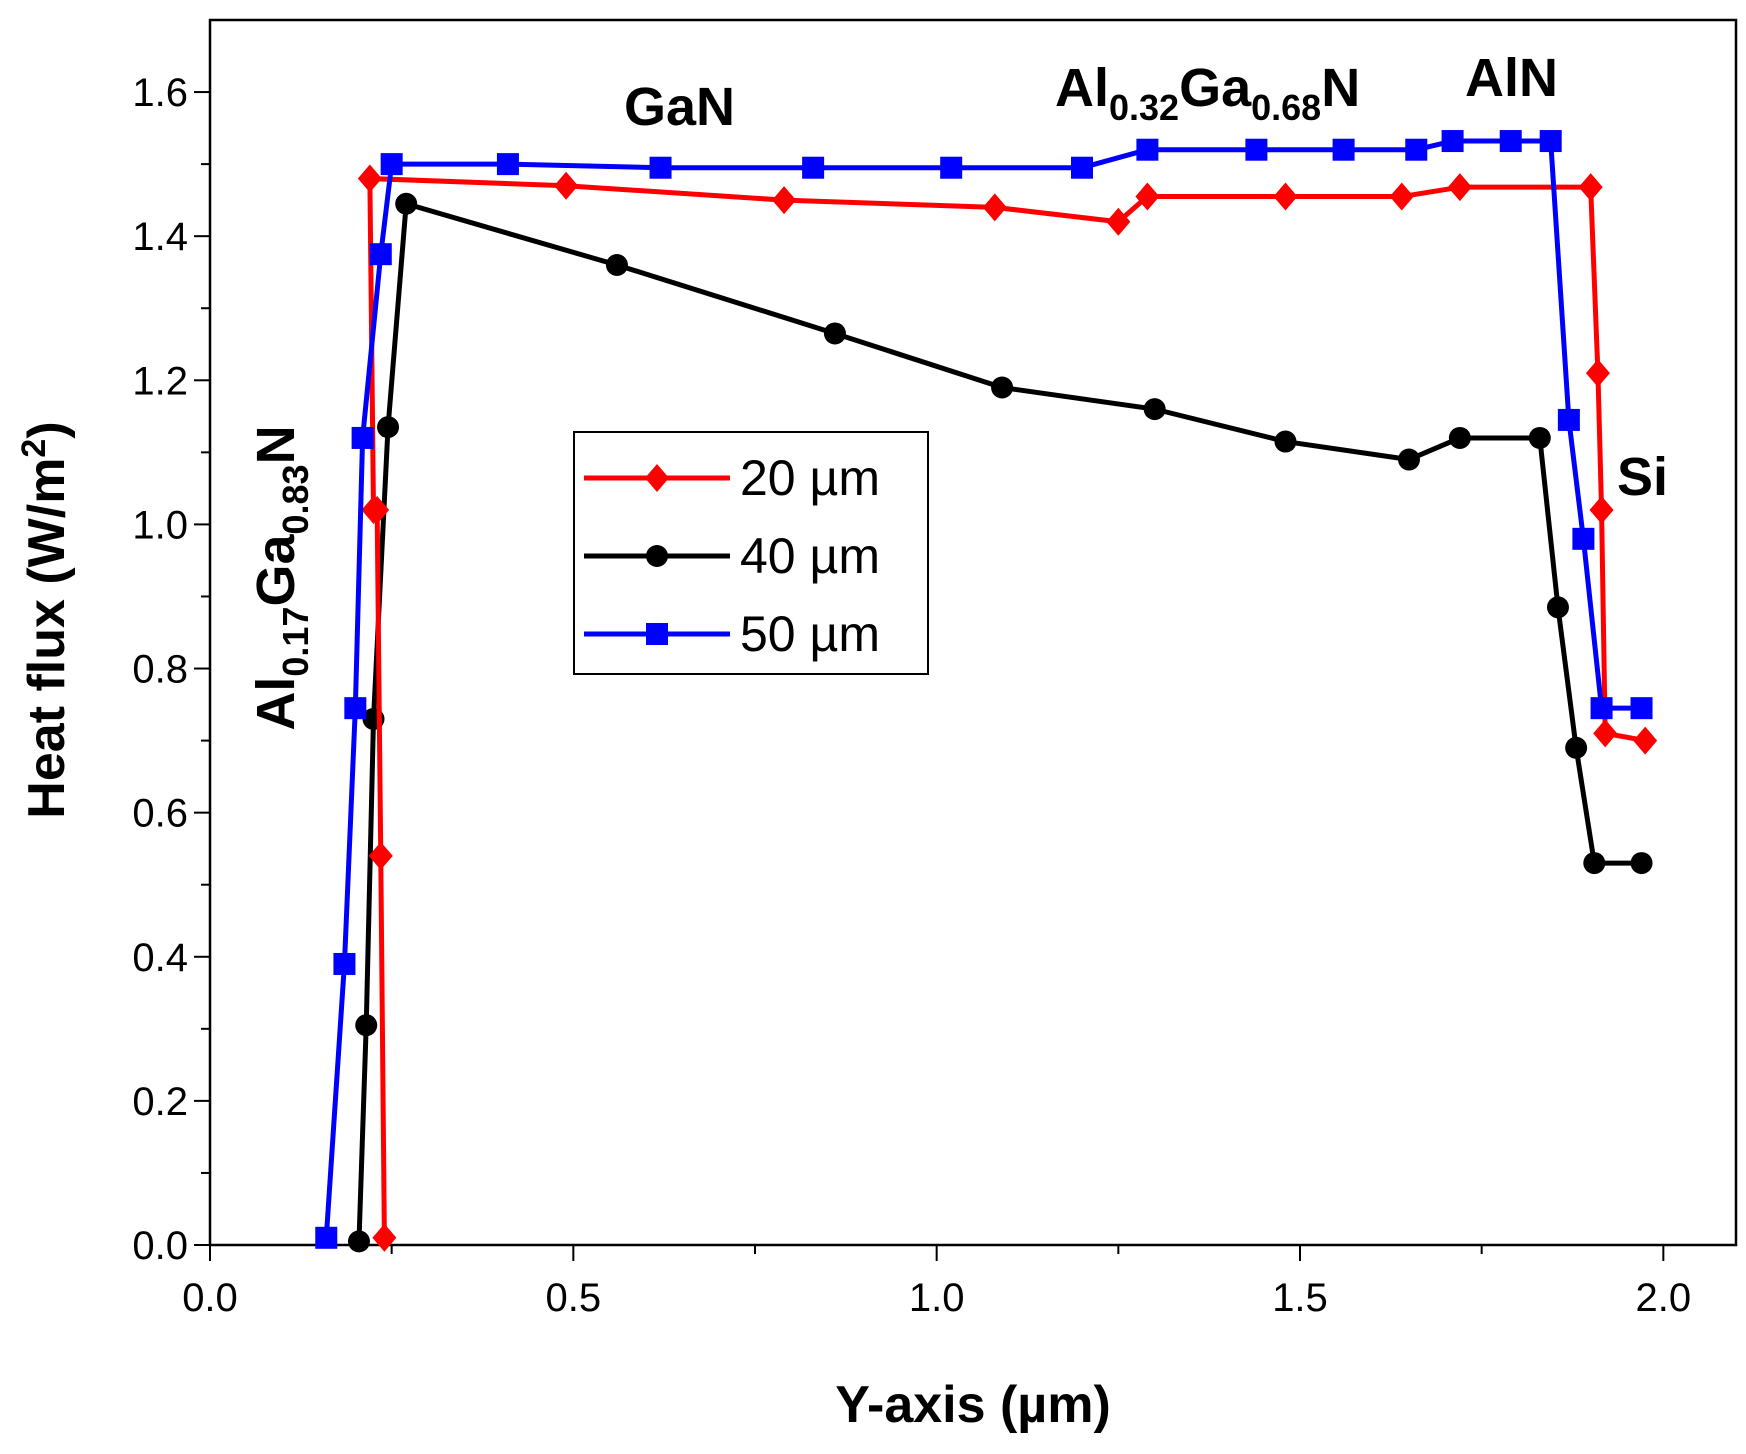 The image size is (1746, 1454). I want to click on y-tick-label: 0.2, so click(160, 1102).